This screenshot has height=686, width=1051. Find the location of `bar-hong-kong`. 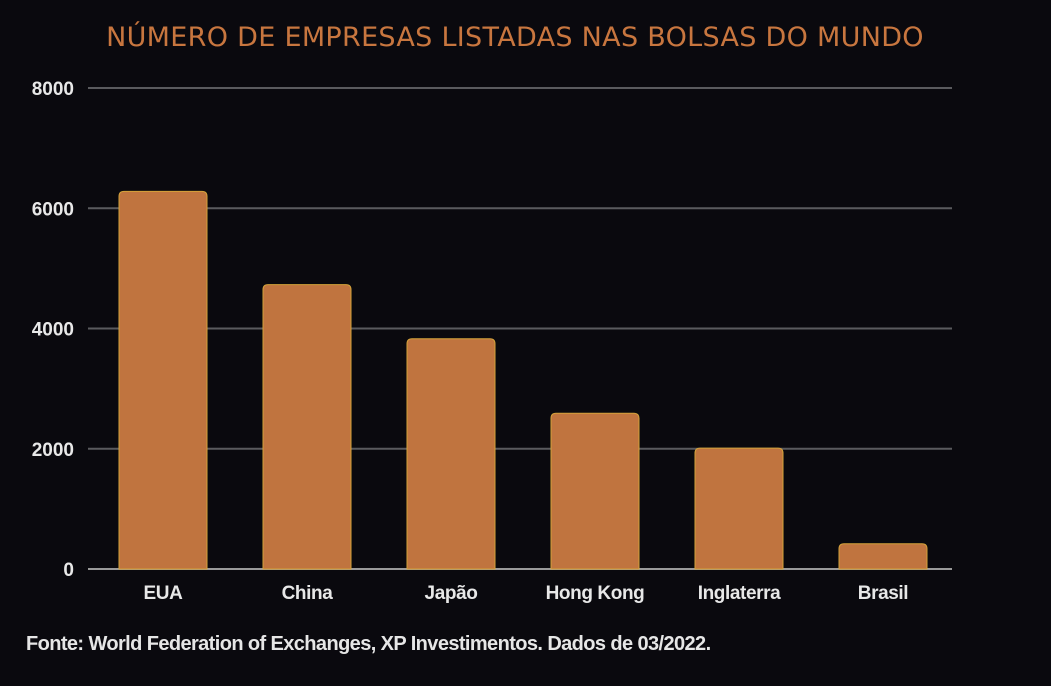

bar-hong-kong is located at coordinates (595, 491).